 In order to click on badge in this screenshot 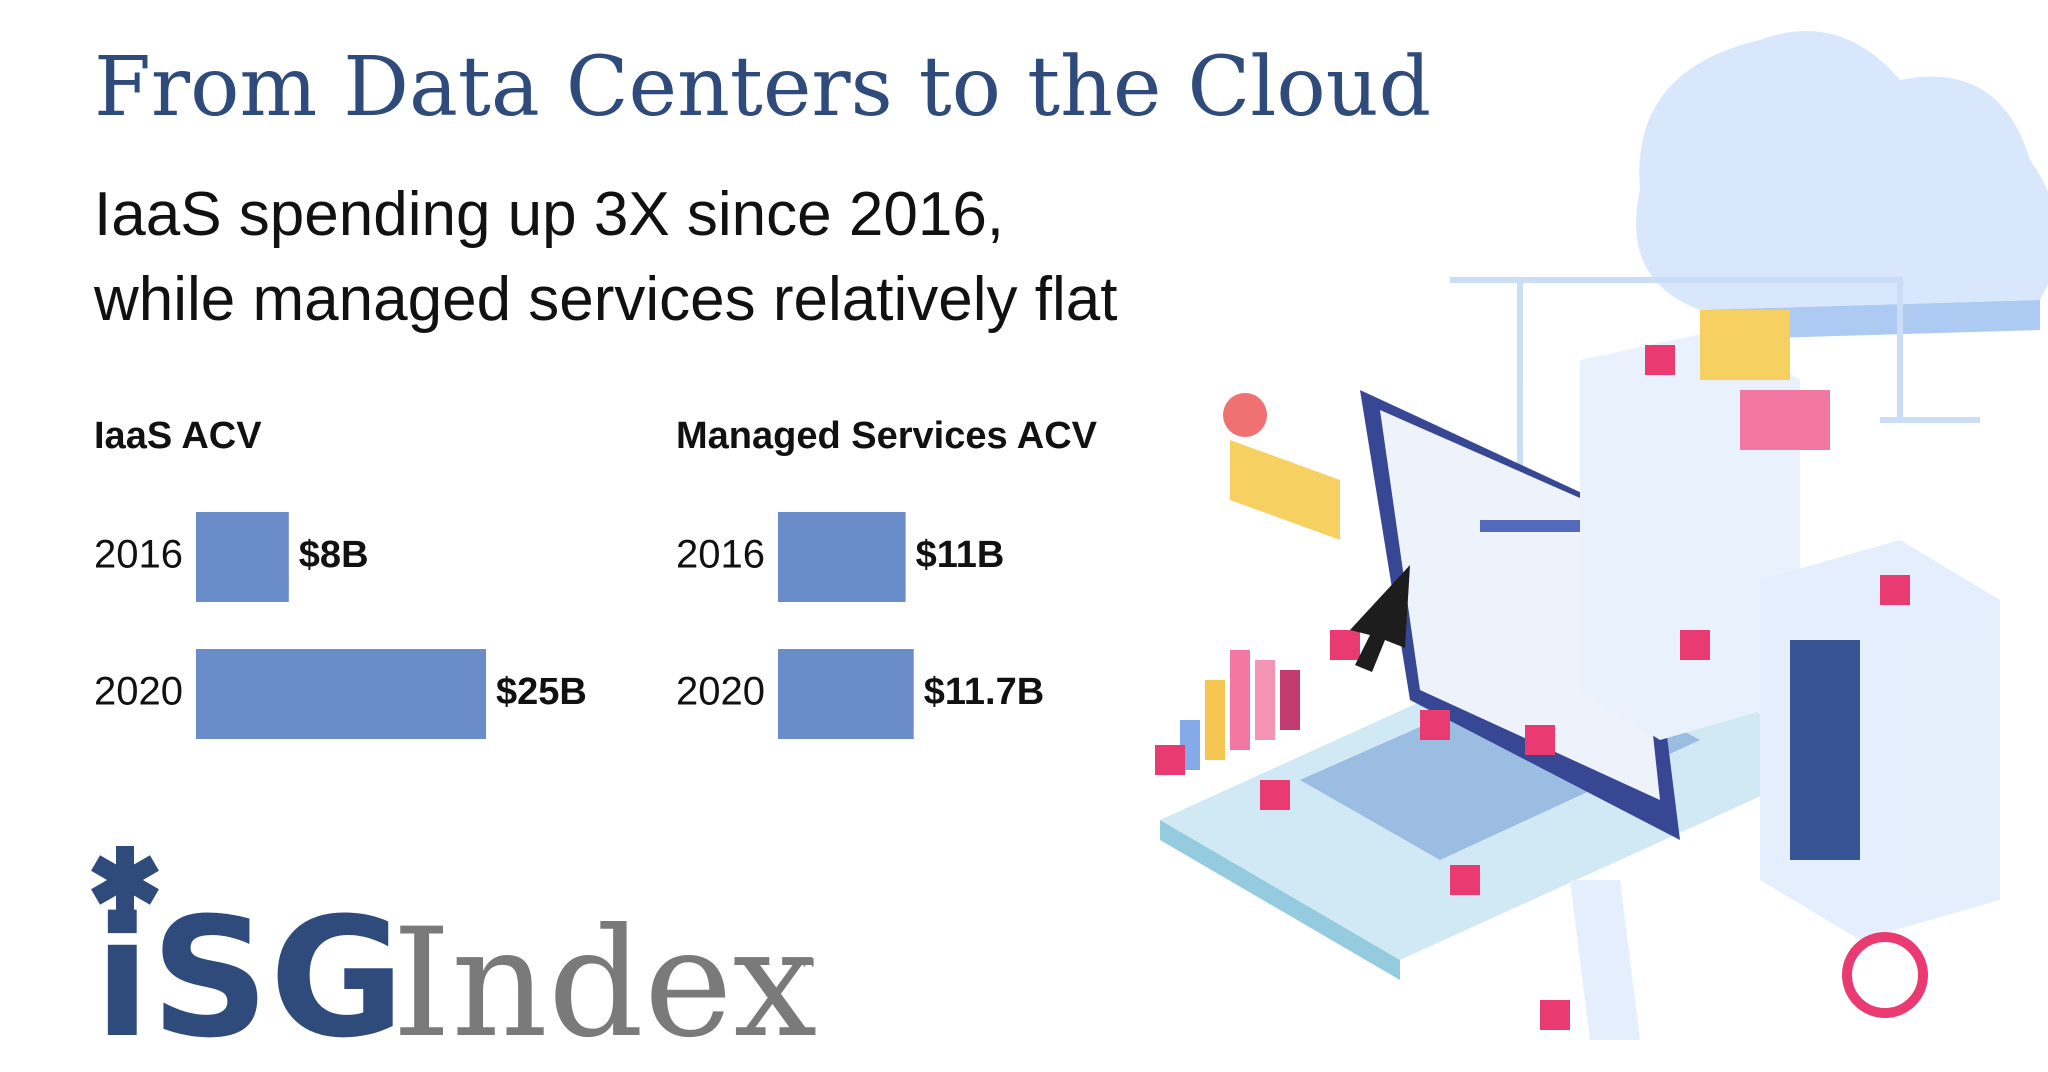, I will do `click(1245, 415)`.